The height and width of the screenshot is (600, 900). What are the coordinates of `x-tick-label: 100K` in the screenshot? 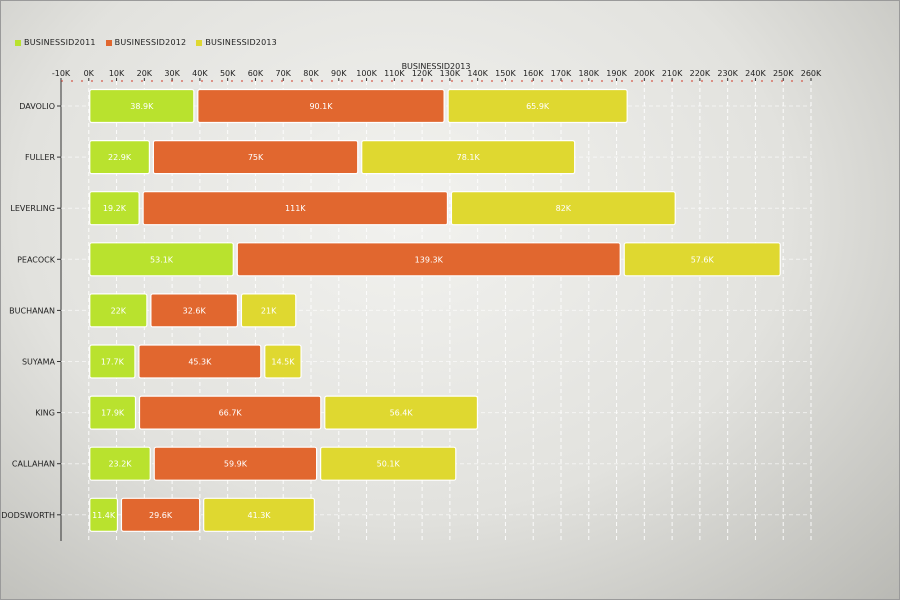 It's located at (366, 73).